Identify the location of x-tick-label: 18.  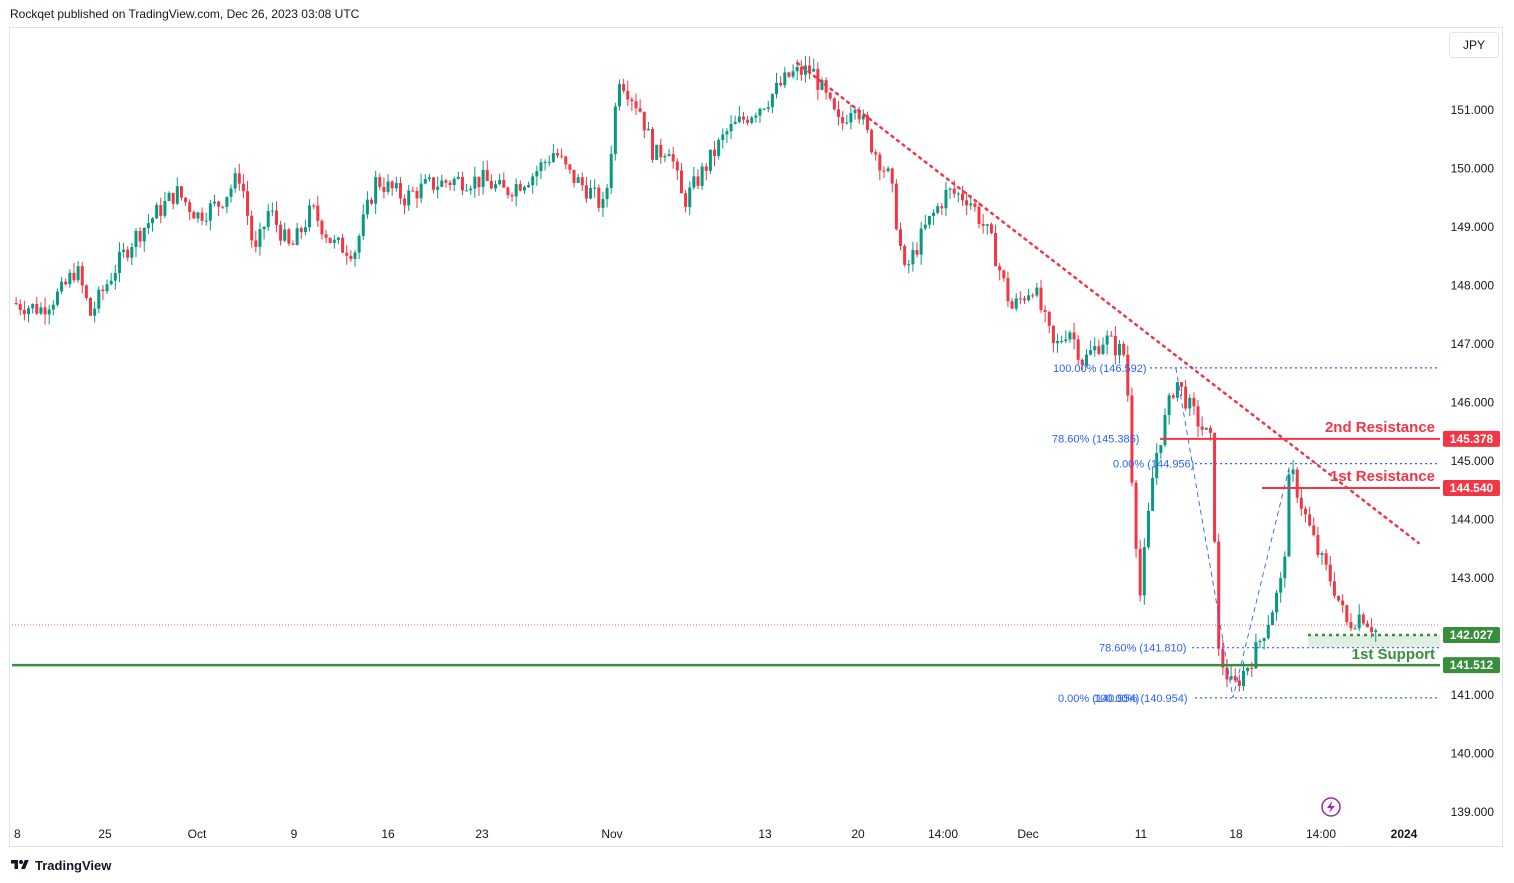
(1236, 834).